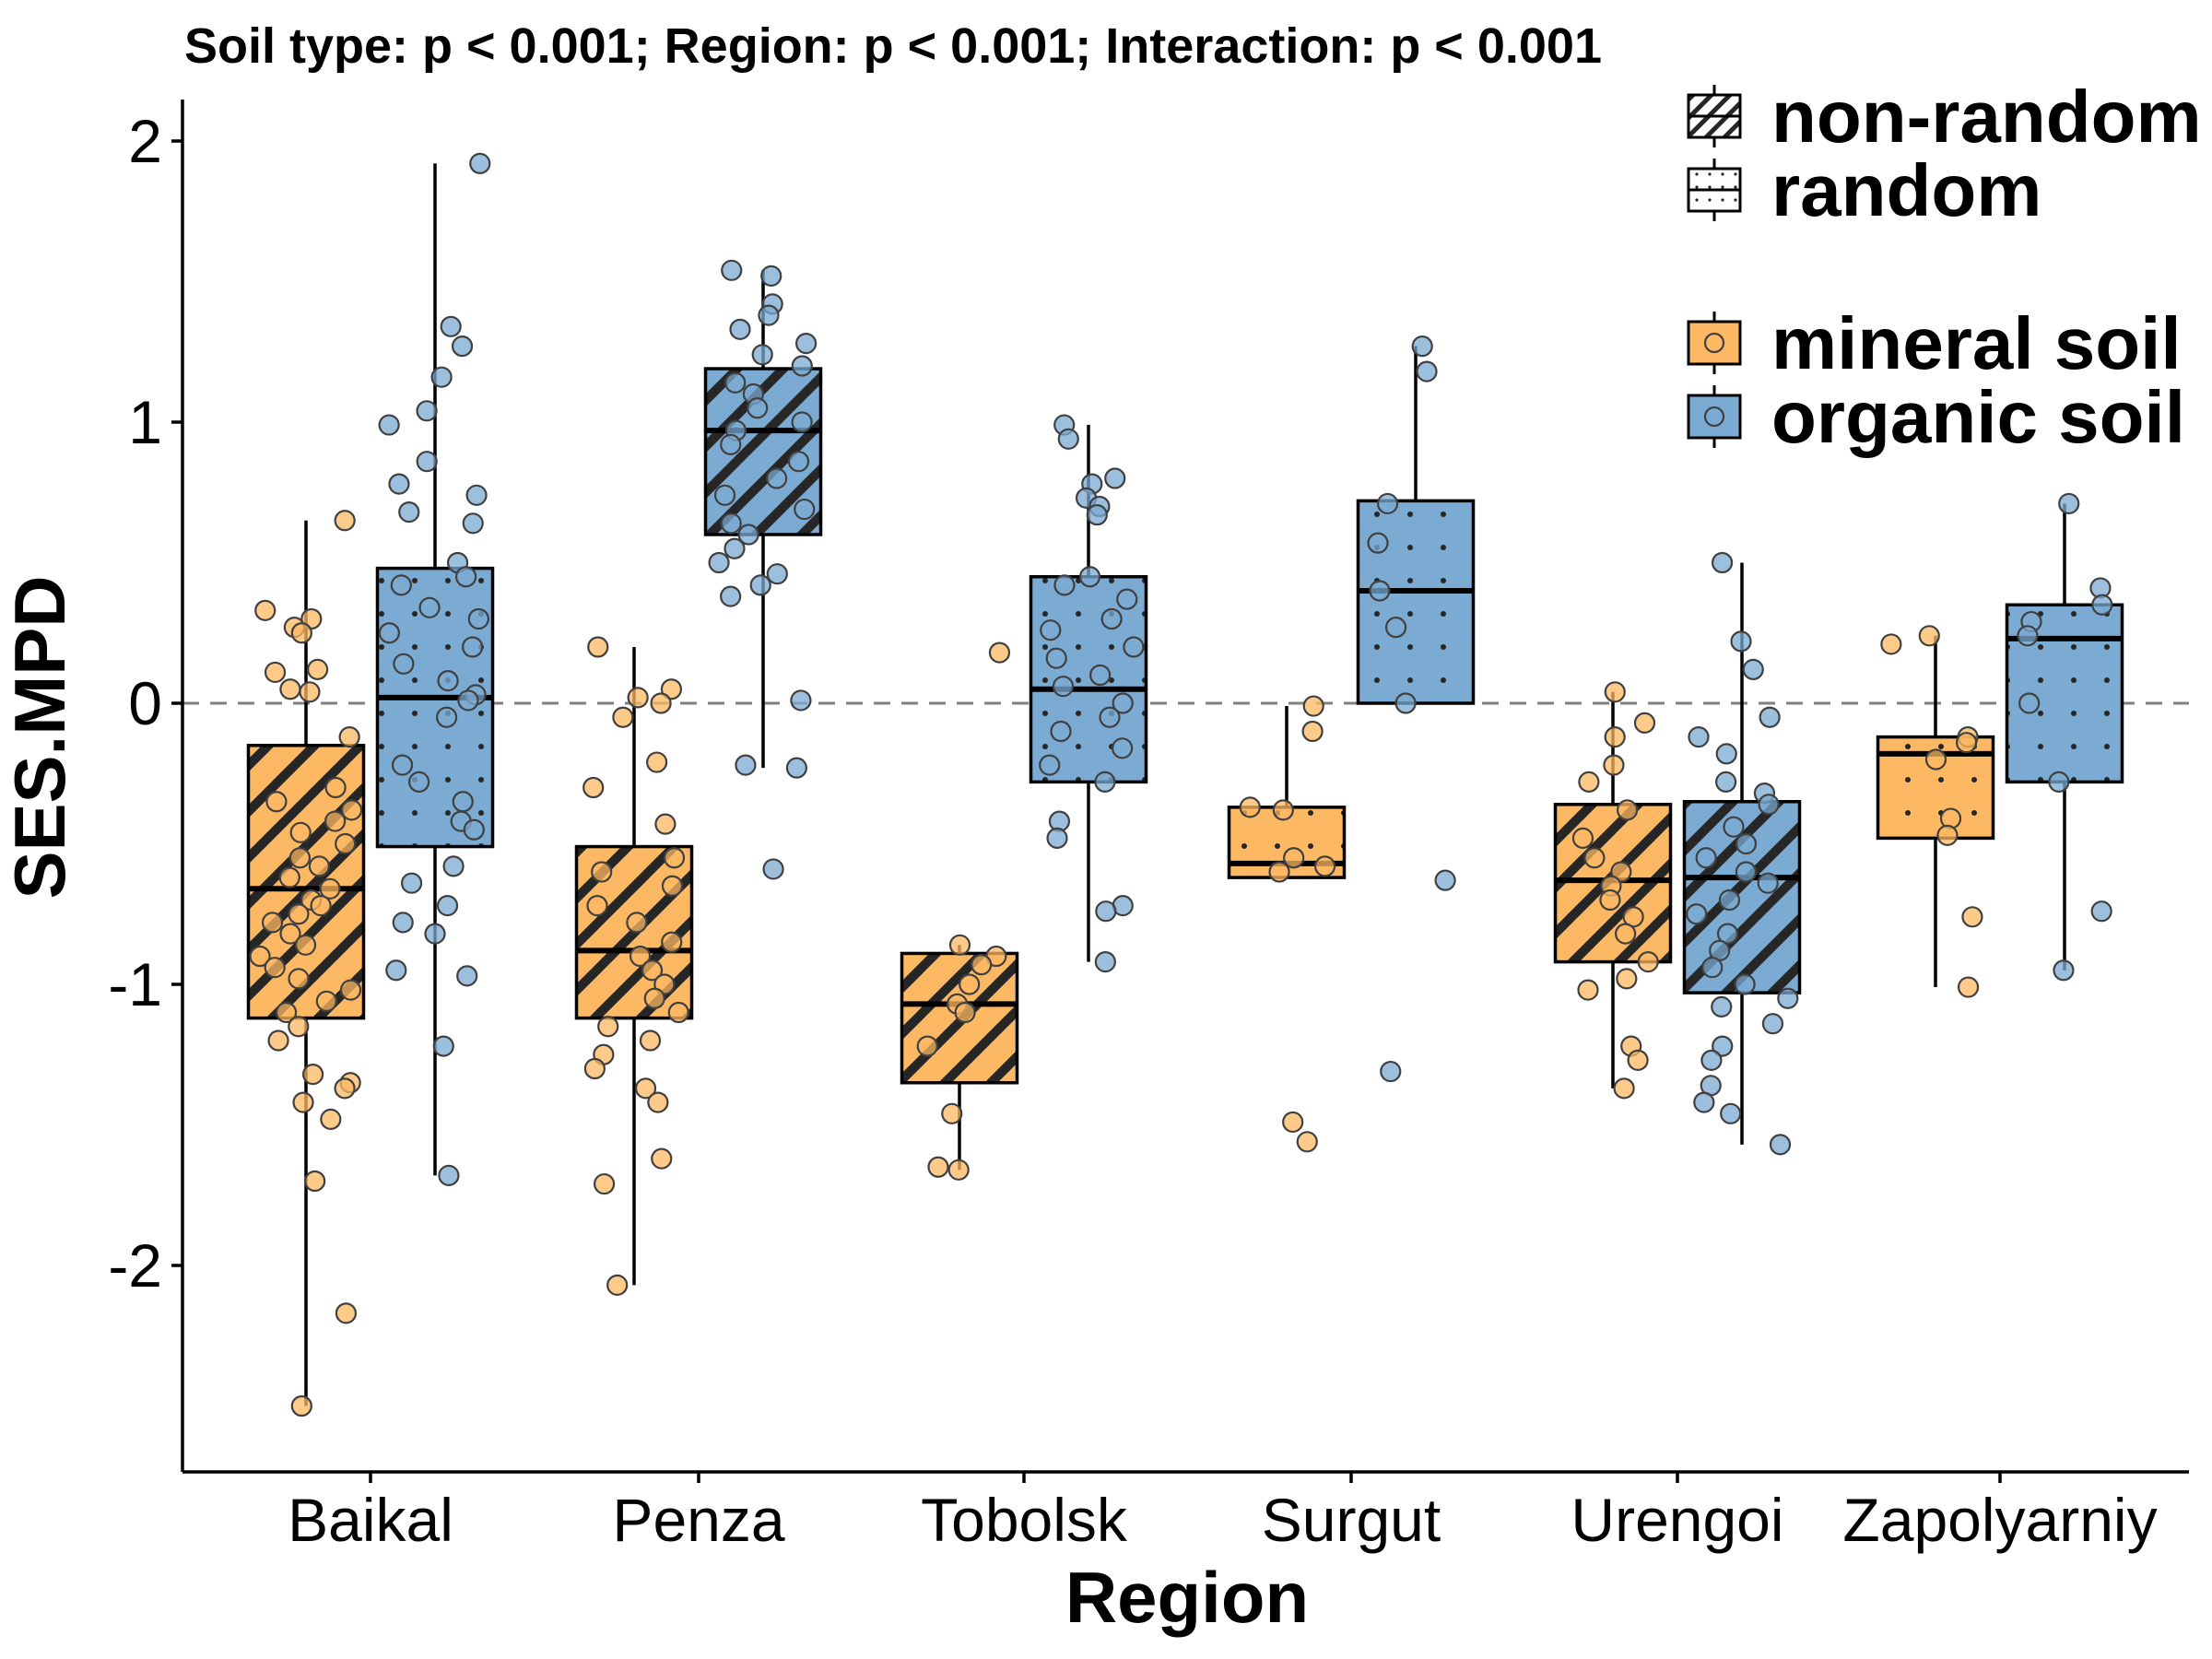  What do you see at coordinates (145, 141) in the screenshot?
I see `y-tick-label: 2` at bounding box center [145, 141].